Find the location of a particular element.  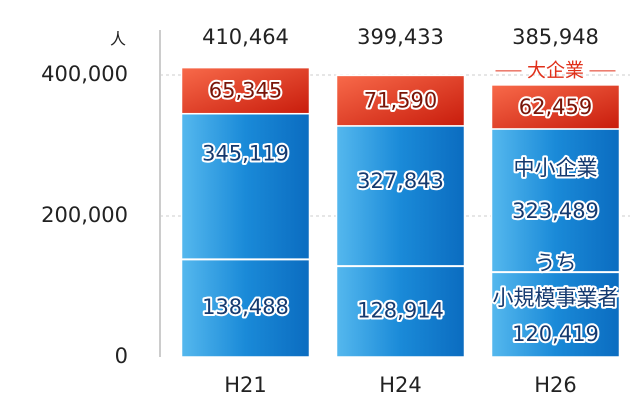

value-label: 65,345 is located at coordinates (245, 91).